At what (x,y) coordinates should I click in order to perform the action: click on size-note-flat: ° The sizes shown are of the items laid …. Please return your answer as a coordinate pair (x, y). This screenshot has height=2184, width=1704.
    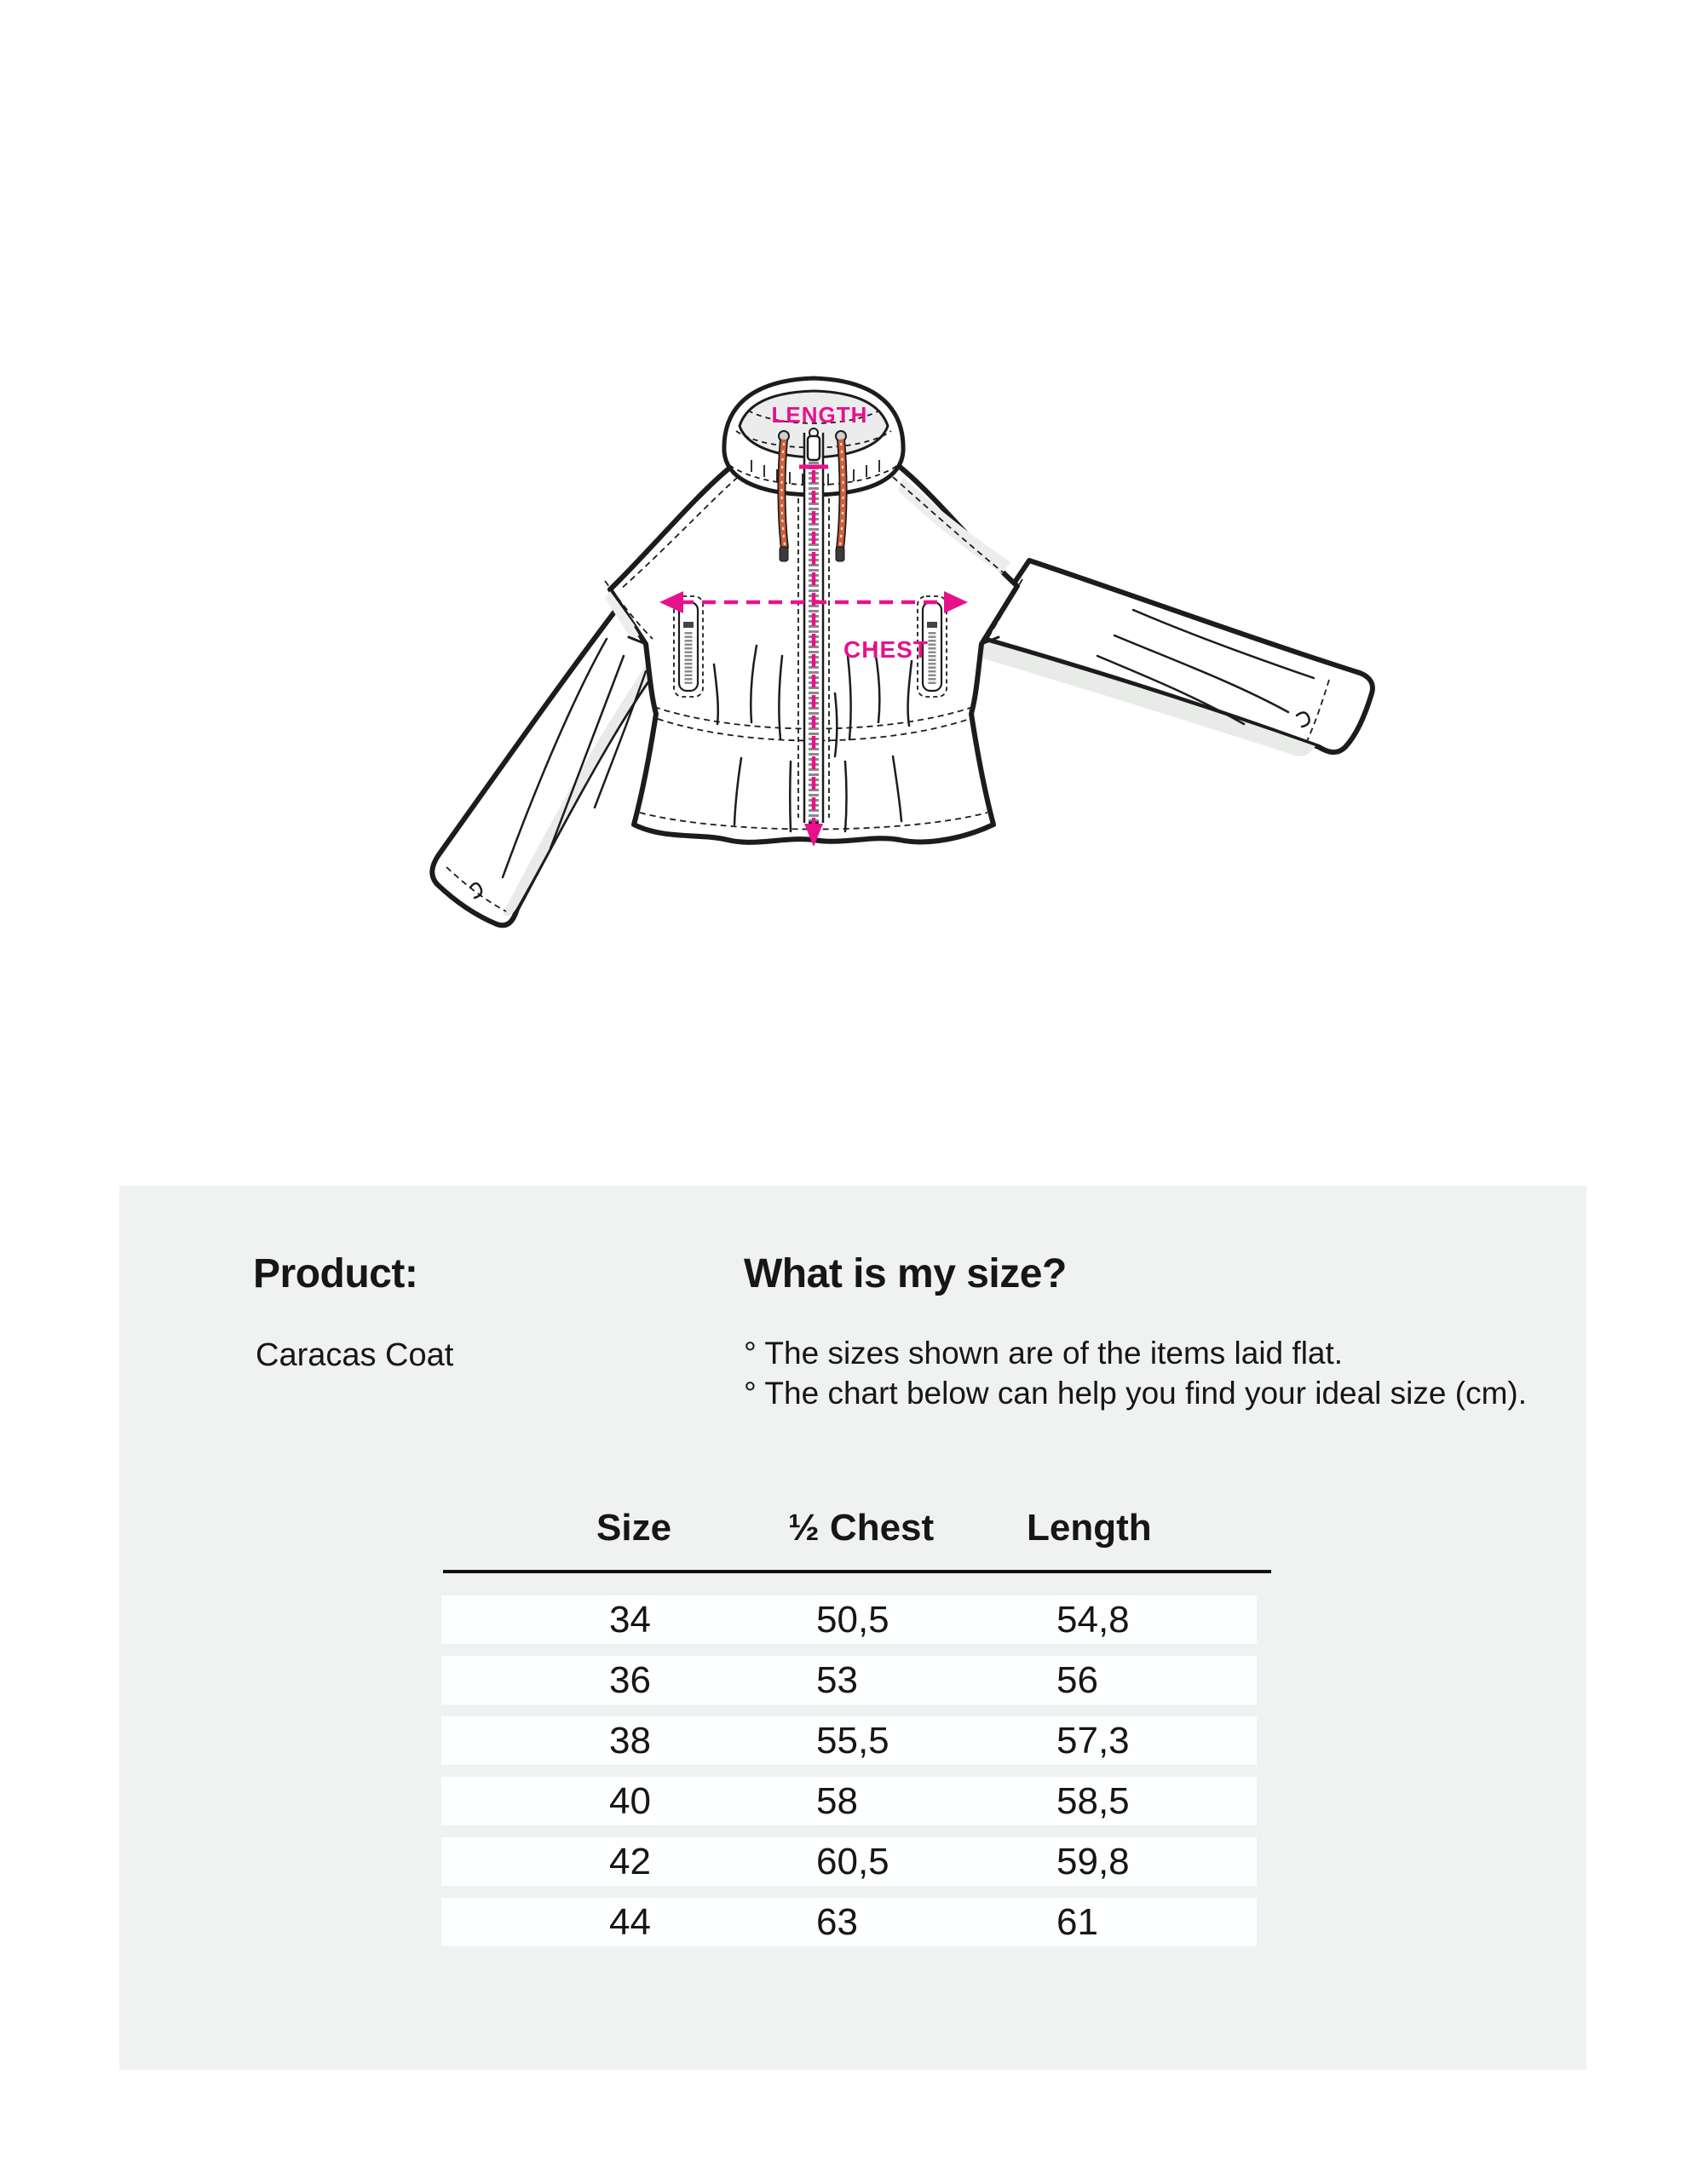
    Looking at the image, I should click on (1044, 1353).